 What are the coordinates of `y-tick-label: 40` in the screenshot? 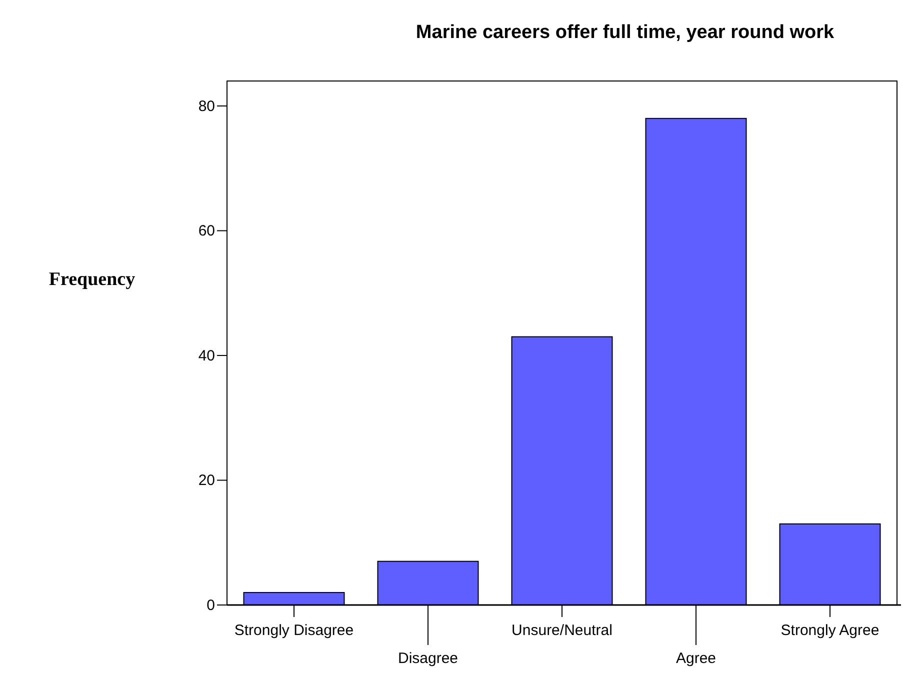 It's located at (206, 355).